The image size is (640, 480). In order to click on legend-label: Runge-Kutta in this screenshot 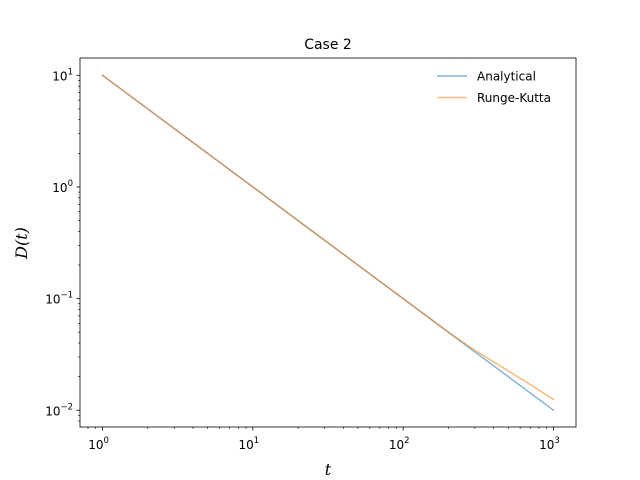, I will do `click(514, 98)`.